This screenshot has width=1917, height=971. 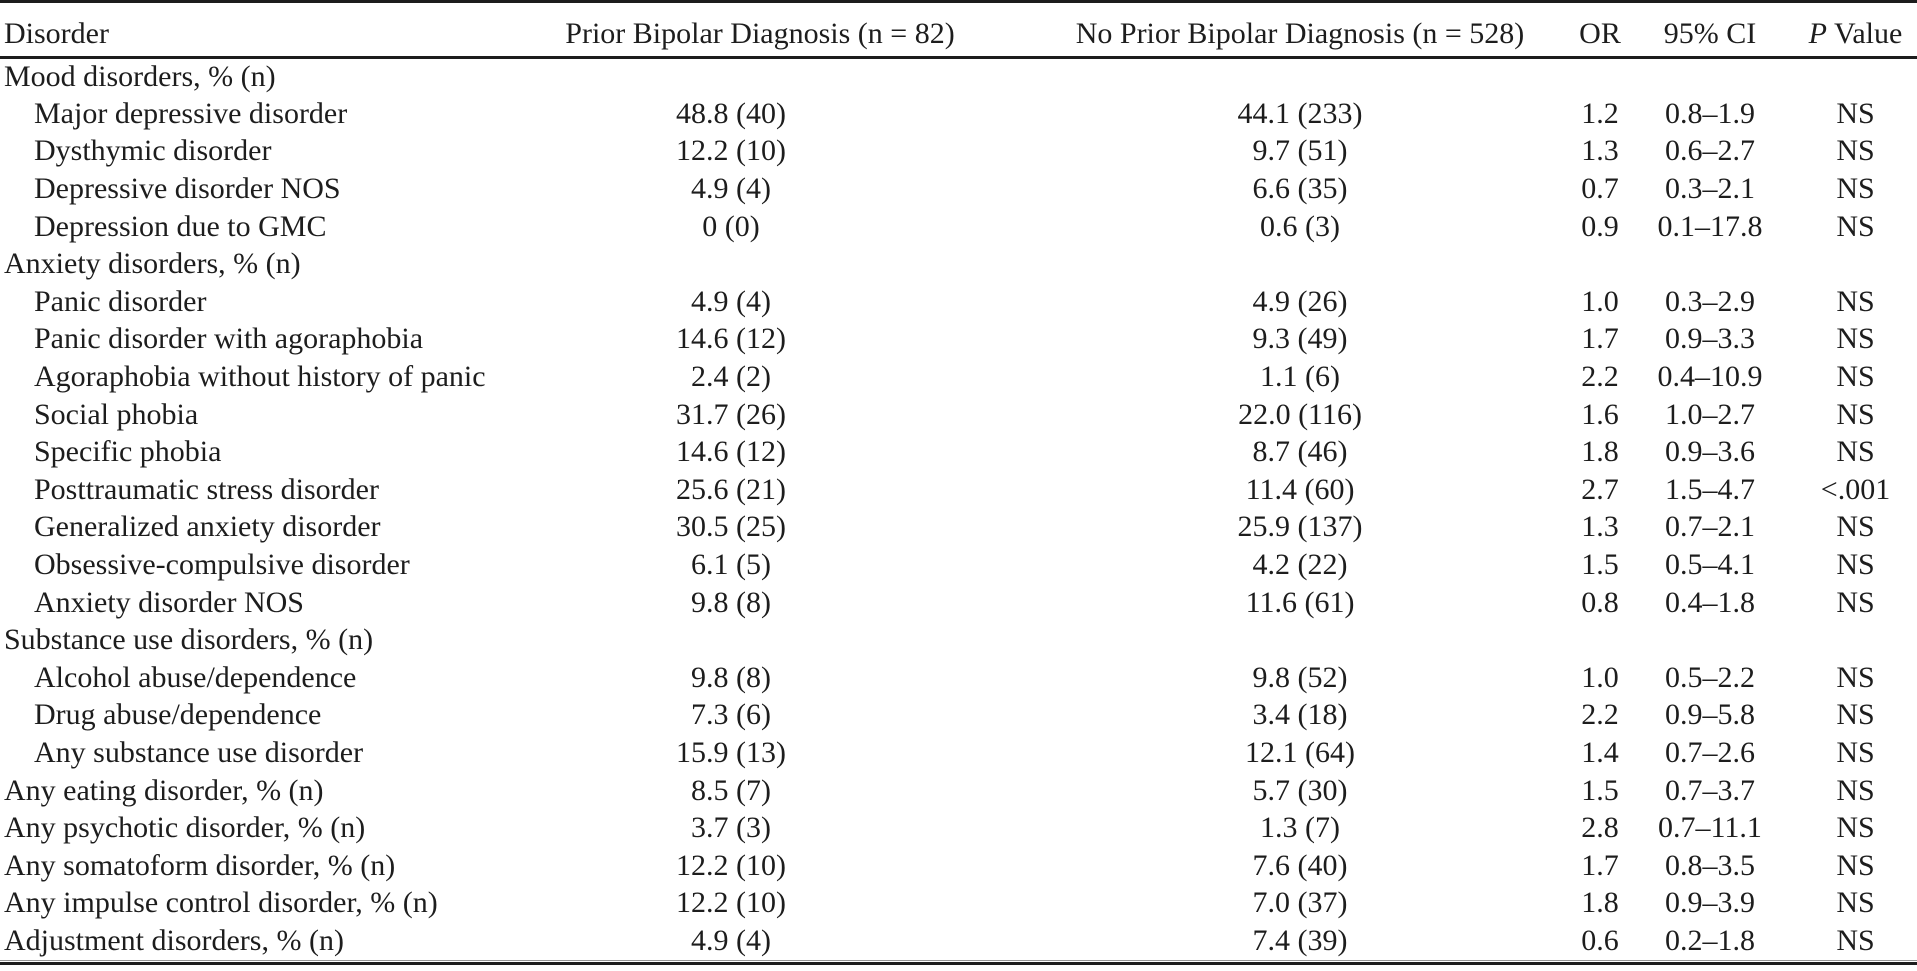 What do you see at coordinates (1300, 903) in the screenshot?
I see `no-prior-diagnosis-value-cell: 7.0 (37)` at bounding box center [1300, 903].